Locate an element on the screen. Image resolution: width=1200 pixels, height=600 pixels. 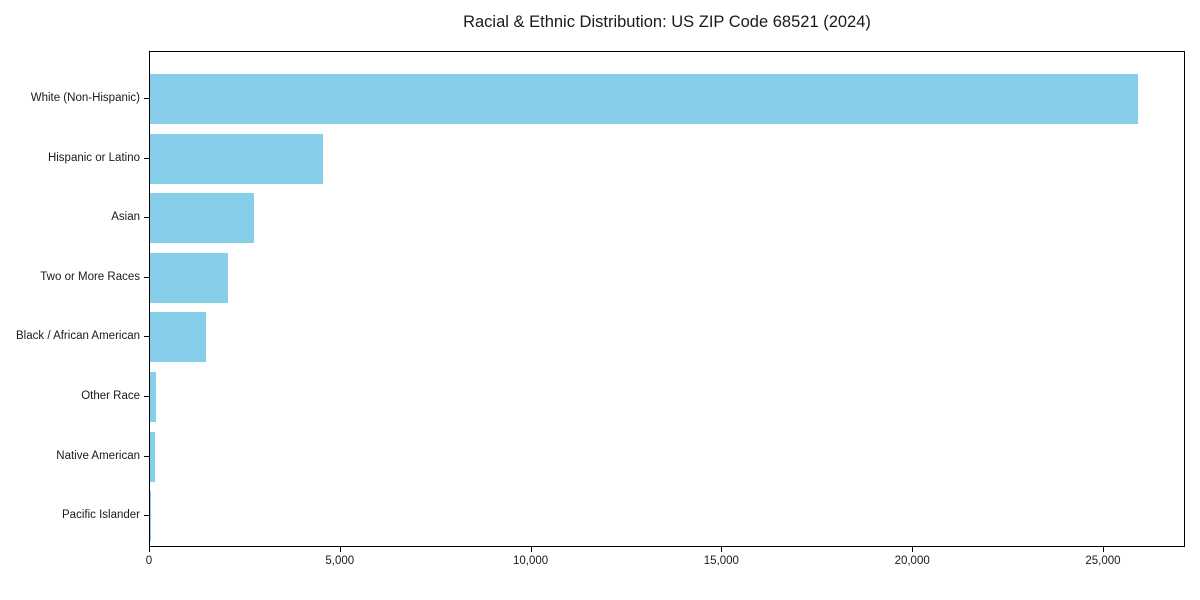
bar-white-non-hispanic is located at coordinates (644, 99).